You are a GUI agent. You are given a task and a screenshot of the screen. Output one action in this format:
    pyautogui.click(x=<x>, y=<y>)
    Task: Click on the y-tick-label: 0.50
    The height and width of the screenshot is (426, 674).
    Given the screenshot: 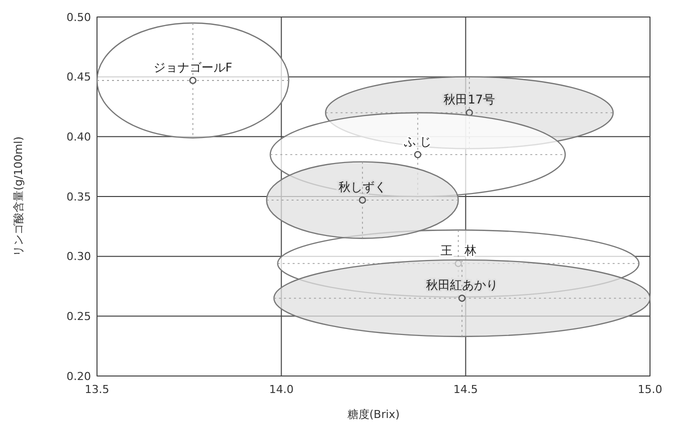 What is the action you would take?
    pyautogui.click(x=78, y=17)
    